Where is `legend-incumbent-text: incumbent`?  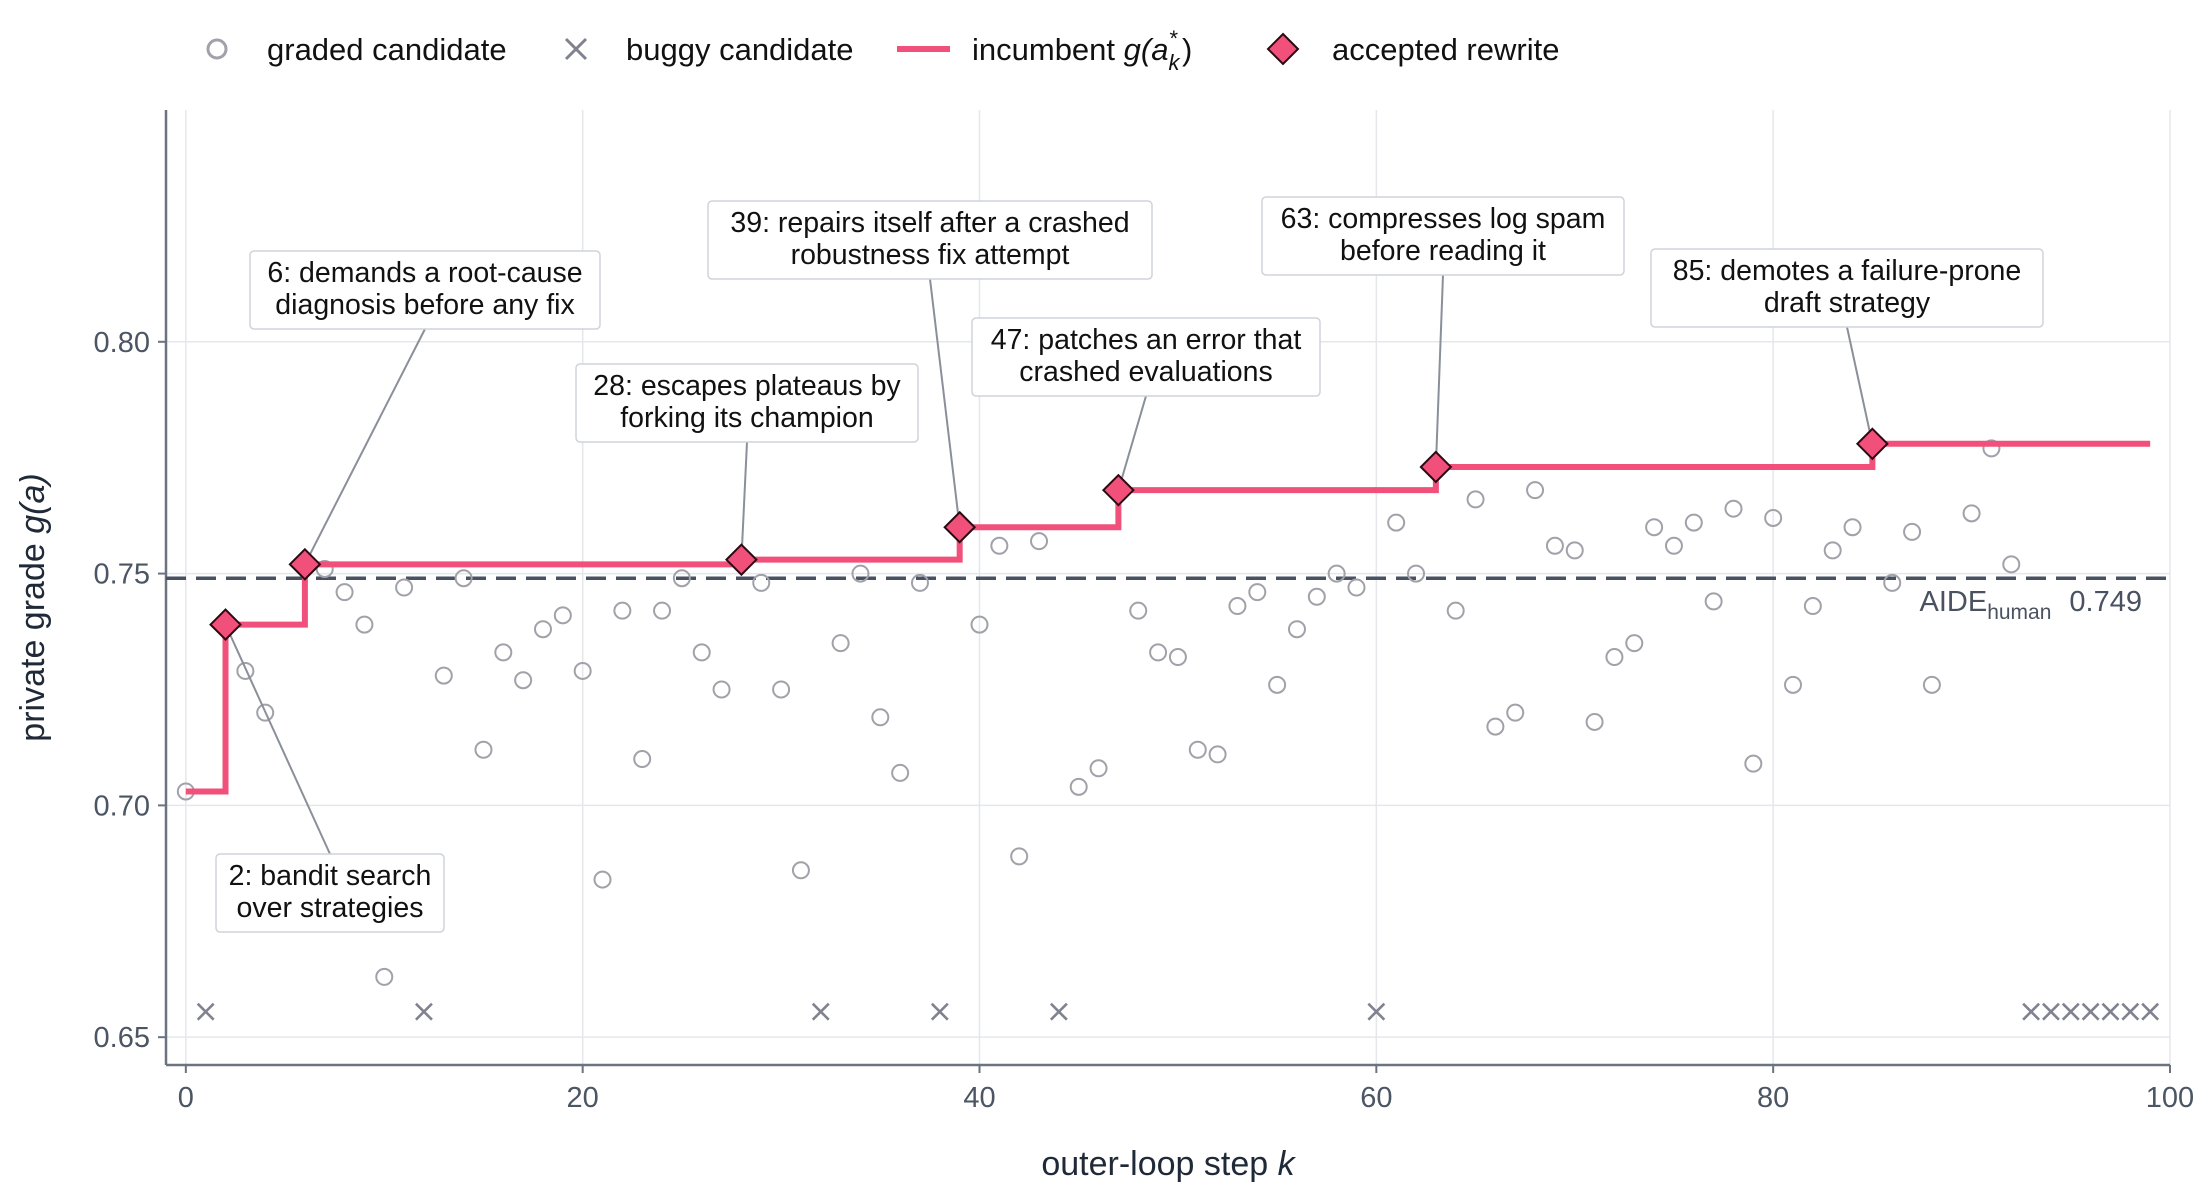
legend-incumbent-text: incumbent is located at coordinates (1048, 49).